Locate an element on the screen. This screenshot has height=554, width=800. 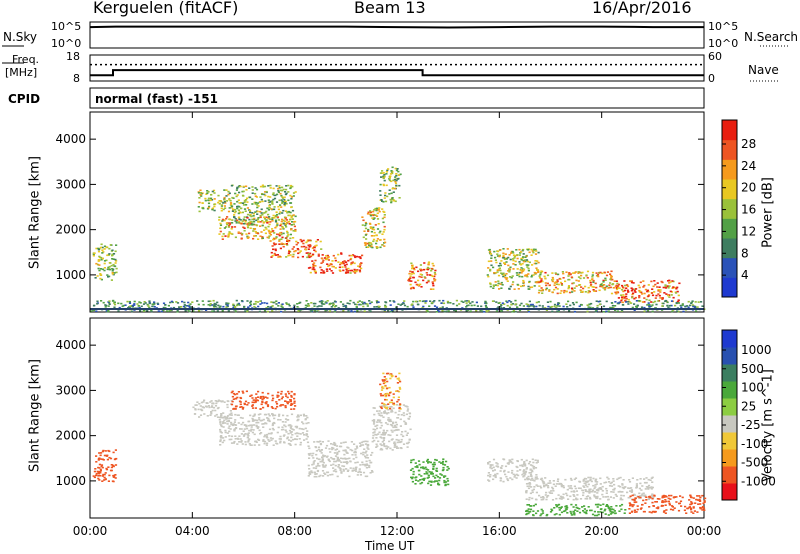
velocity-xtick-label: 08:00 is located at coordinates (294, 531).